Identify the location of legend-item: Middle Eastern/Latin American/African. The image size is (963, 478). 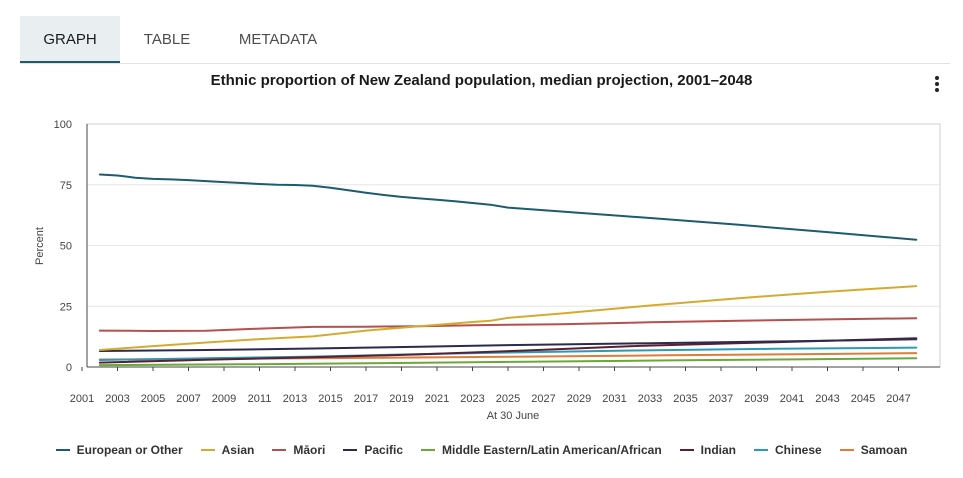
(541, 450).